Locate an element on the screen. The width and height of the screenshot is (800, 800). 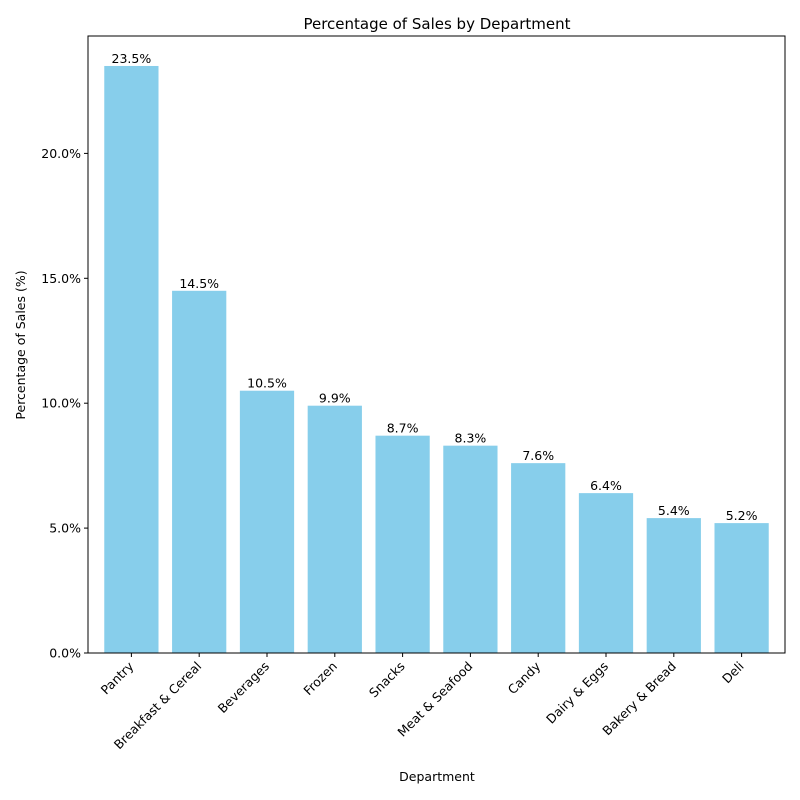
bar-value-label: 10.5% is located at coordinates (267, 383).